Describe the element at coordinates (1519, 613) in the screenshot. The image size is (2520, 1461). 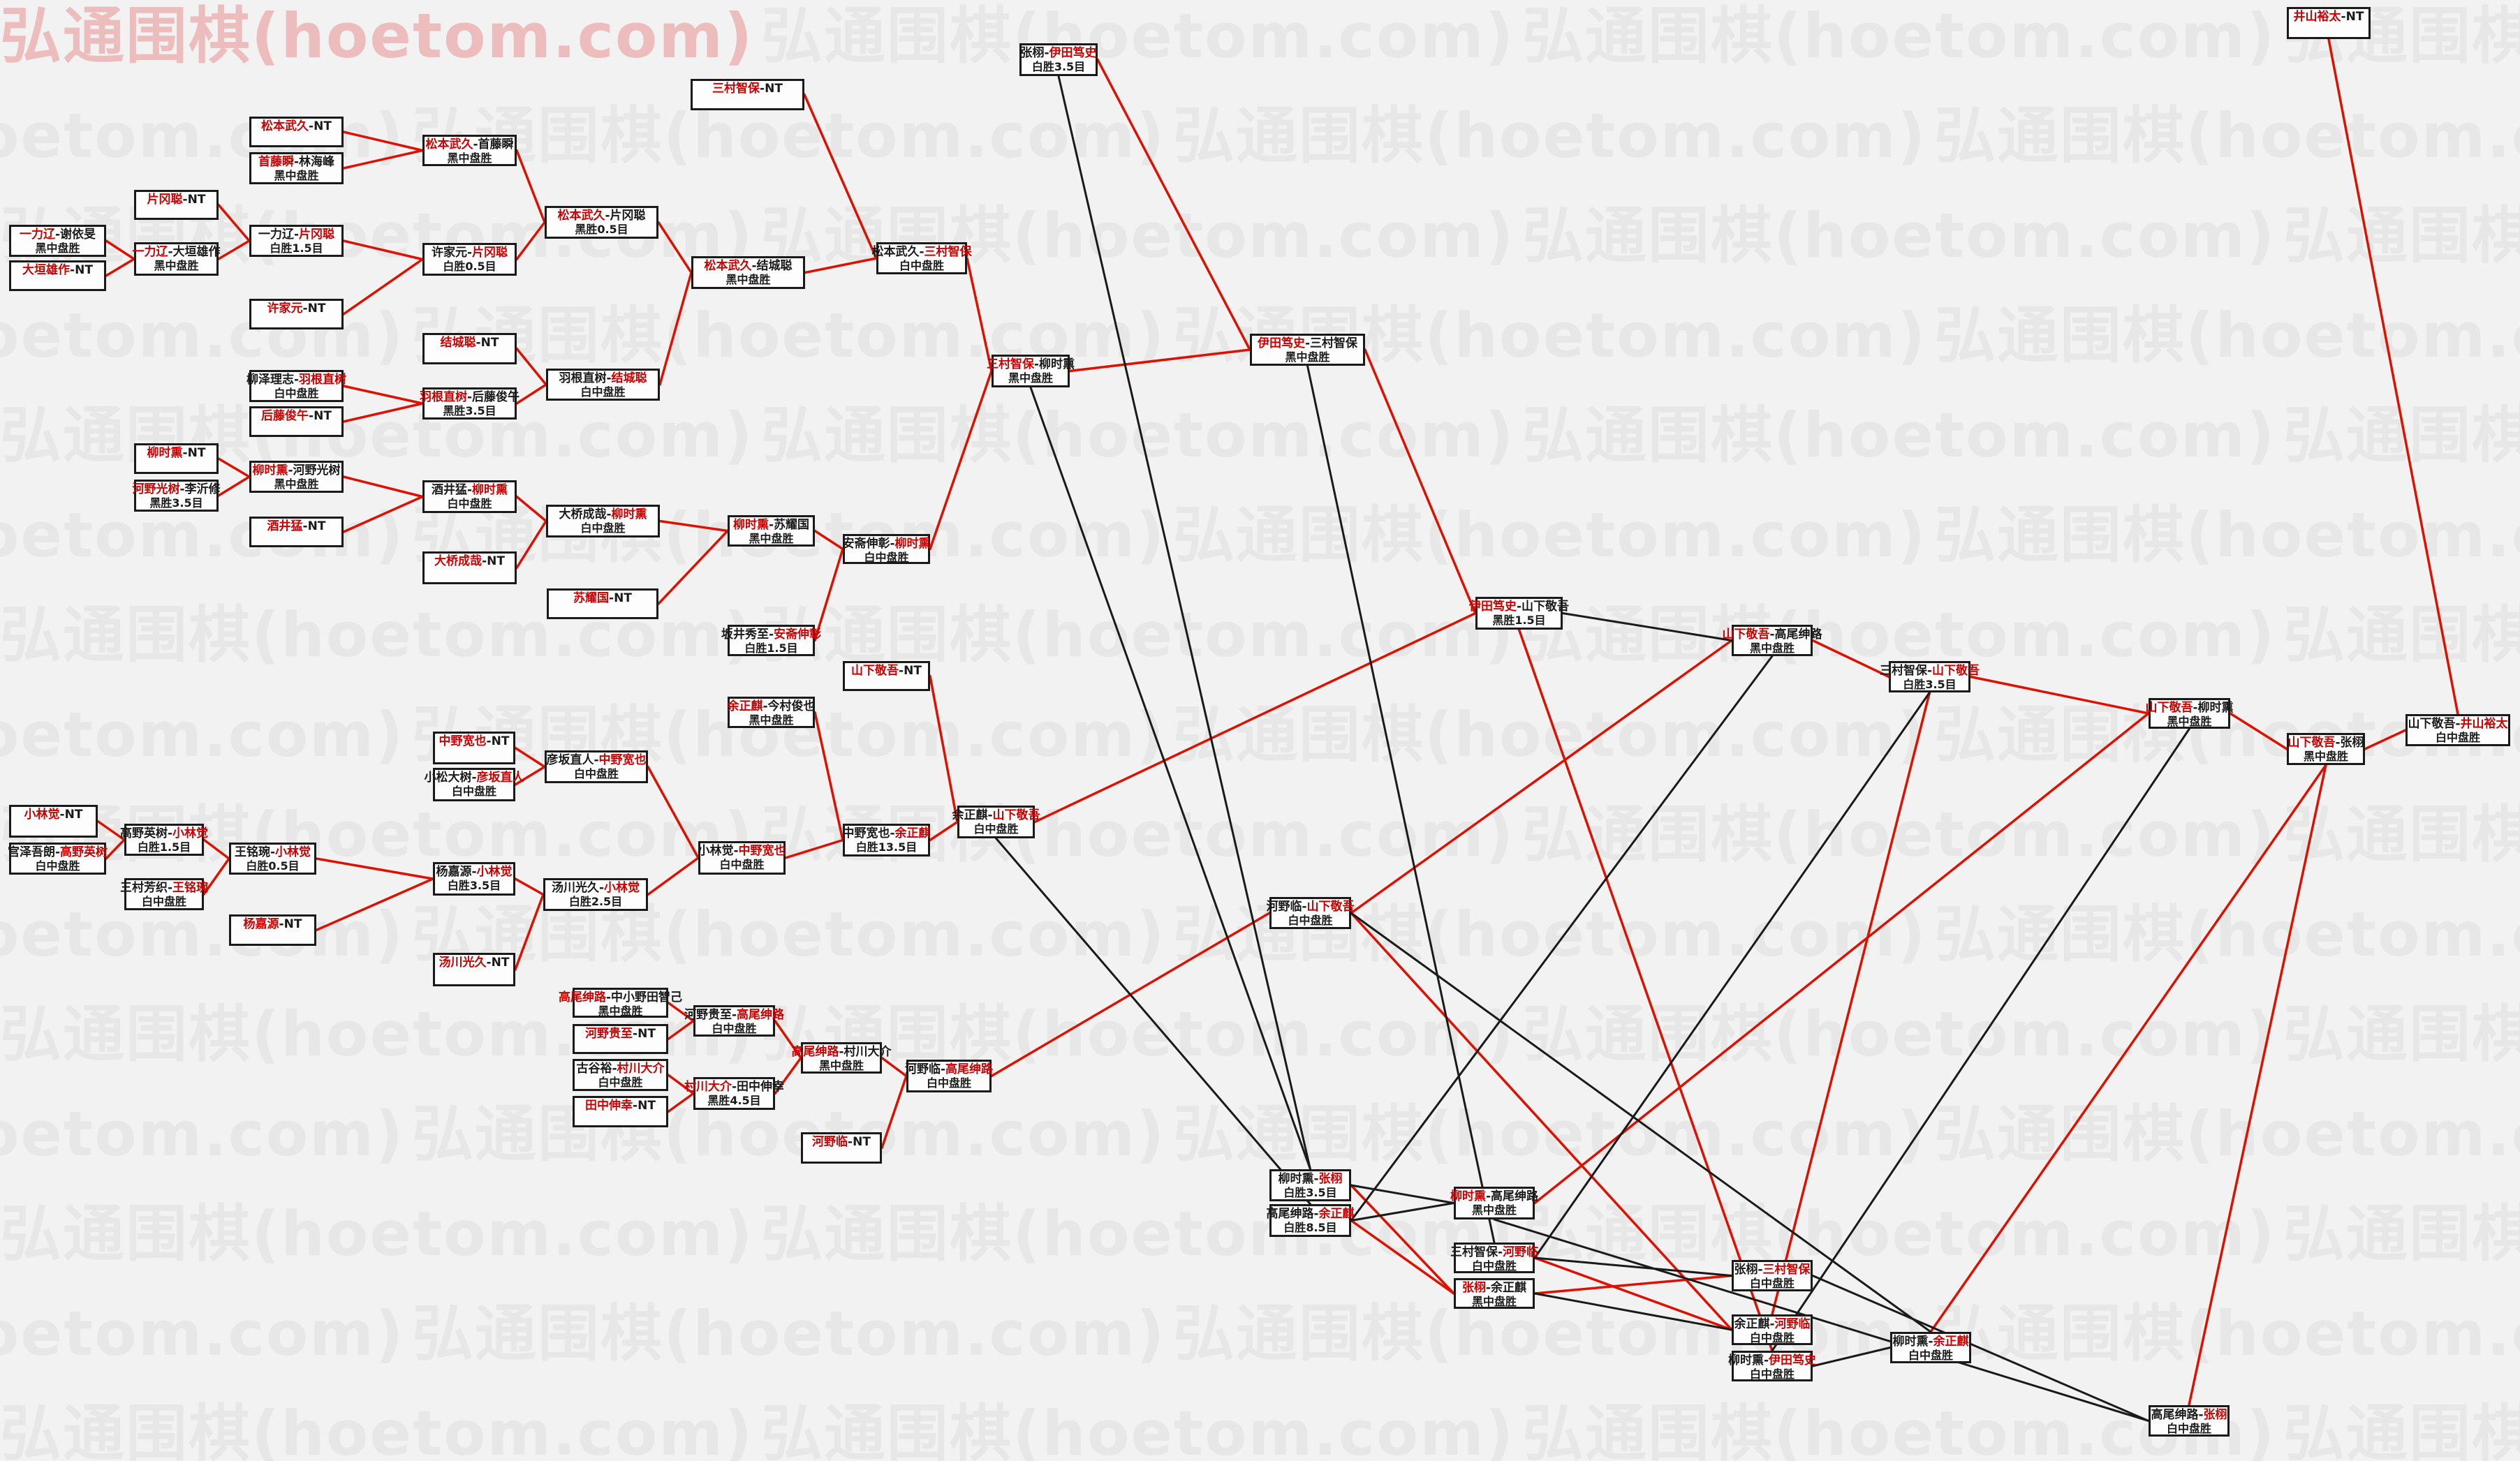
I see `match-box-B60: 伊田笃史-山下敬吾 黑胜1.5目` at that location.